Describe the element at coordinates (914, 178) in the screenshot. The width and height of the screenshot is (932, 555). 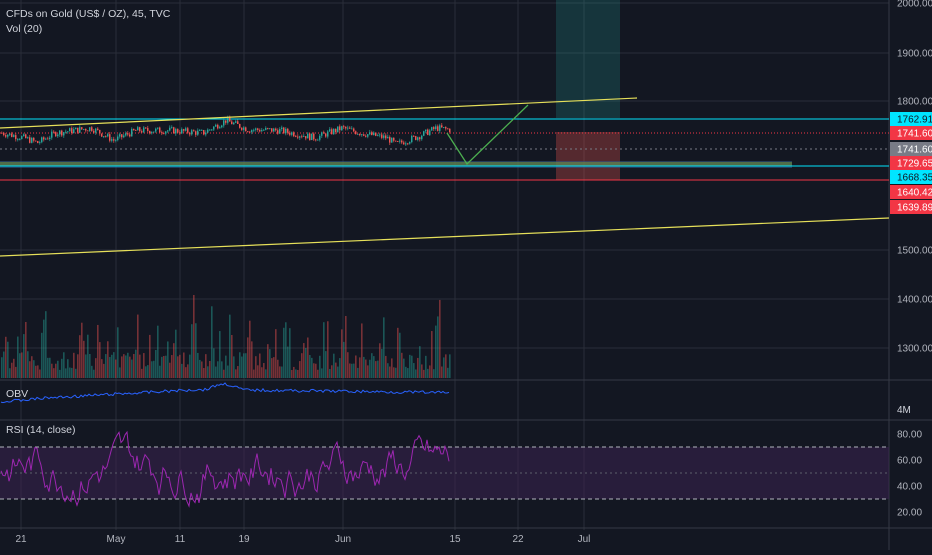
I see `price-tag-label: 1668.35` at that location.